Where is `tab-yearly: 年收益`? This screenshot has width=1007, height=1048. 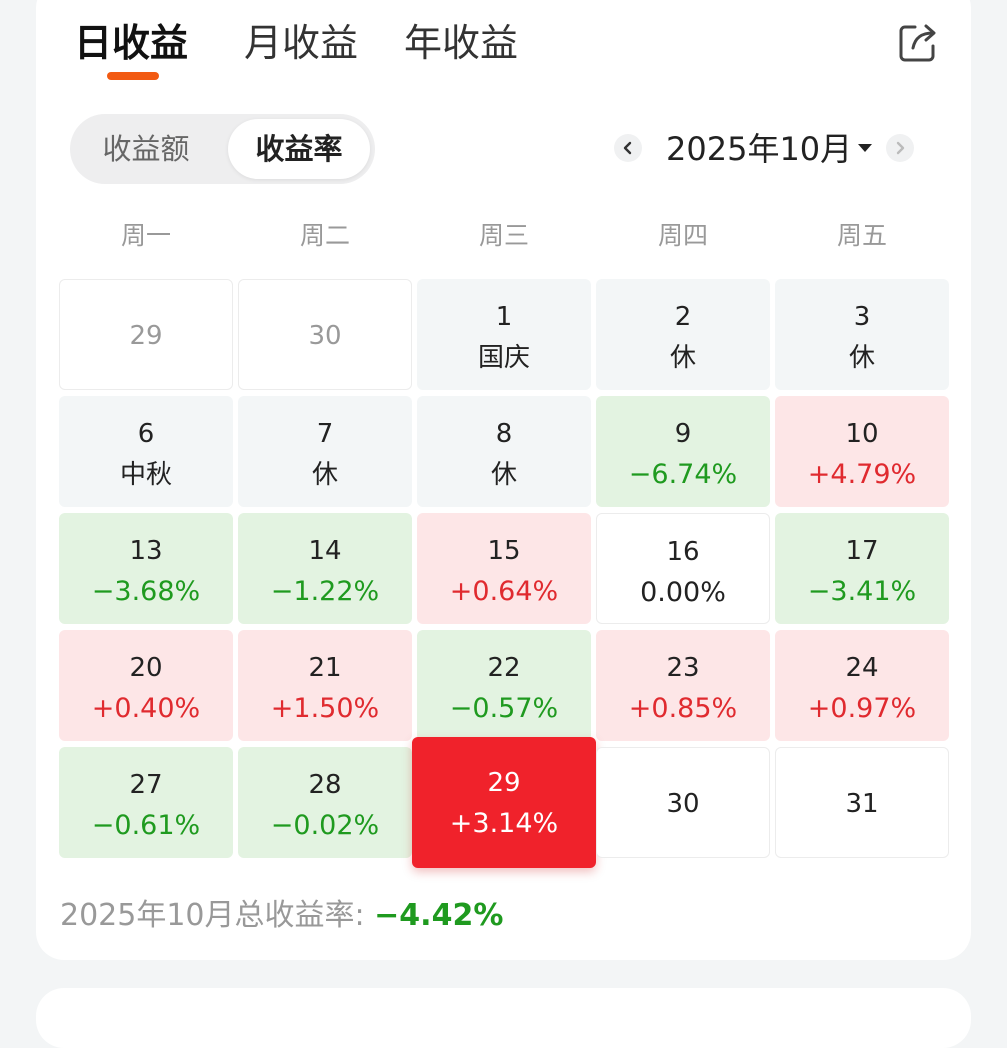 tab-yearly: 年收益 is located at coordinates (461, 43).